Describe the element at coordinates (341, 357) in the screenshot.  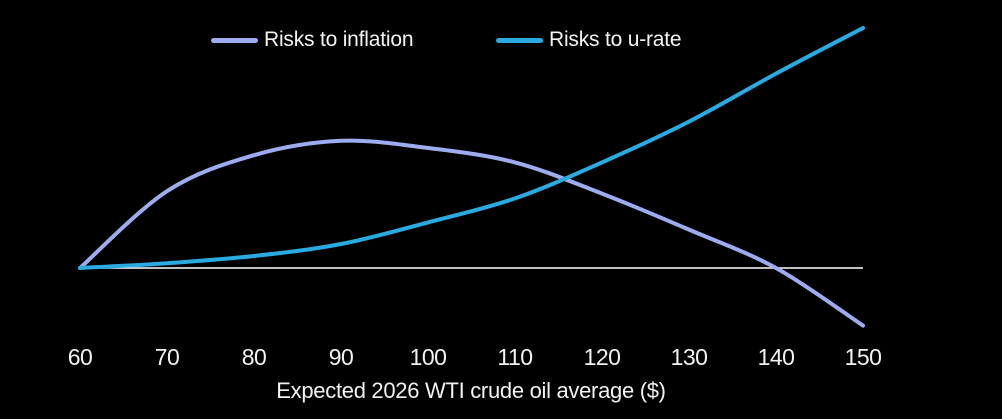
I see `x-tick-label: 90` at that location.